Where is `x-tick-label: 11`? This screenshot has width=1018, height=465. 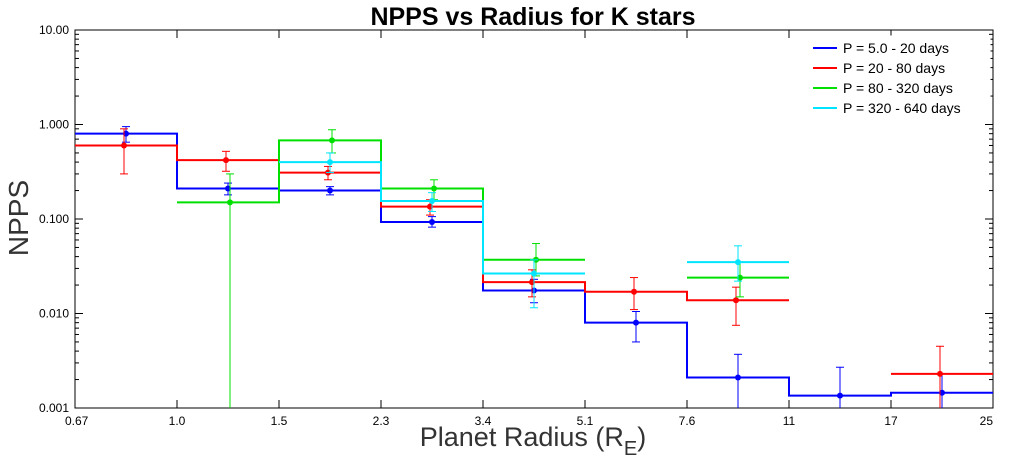
x-tick-label: 11 is located at coordinates (789, 421).